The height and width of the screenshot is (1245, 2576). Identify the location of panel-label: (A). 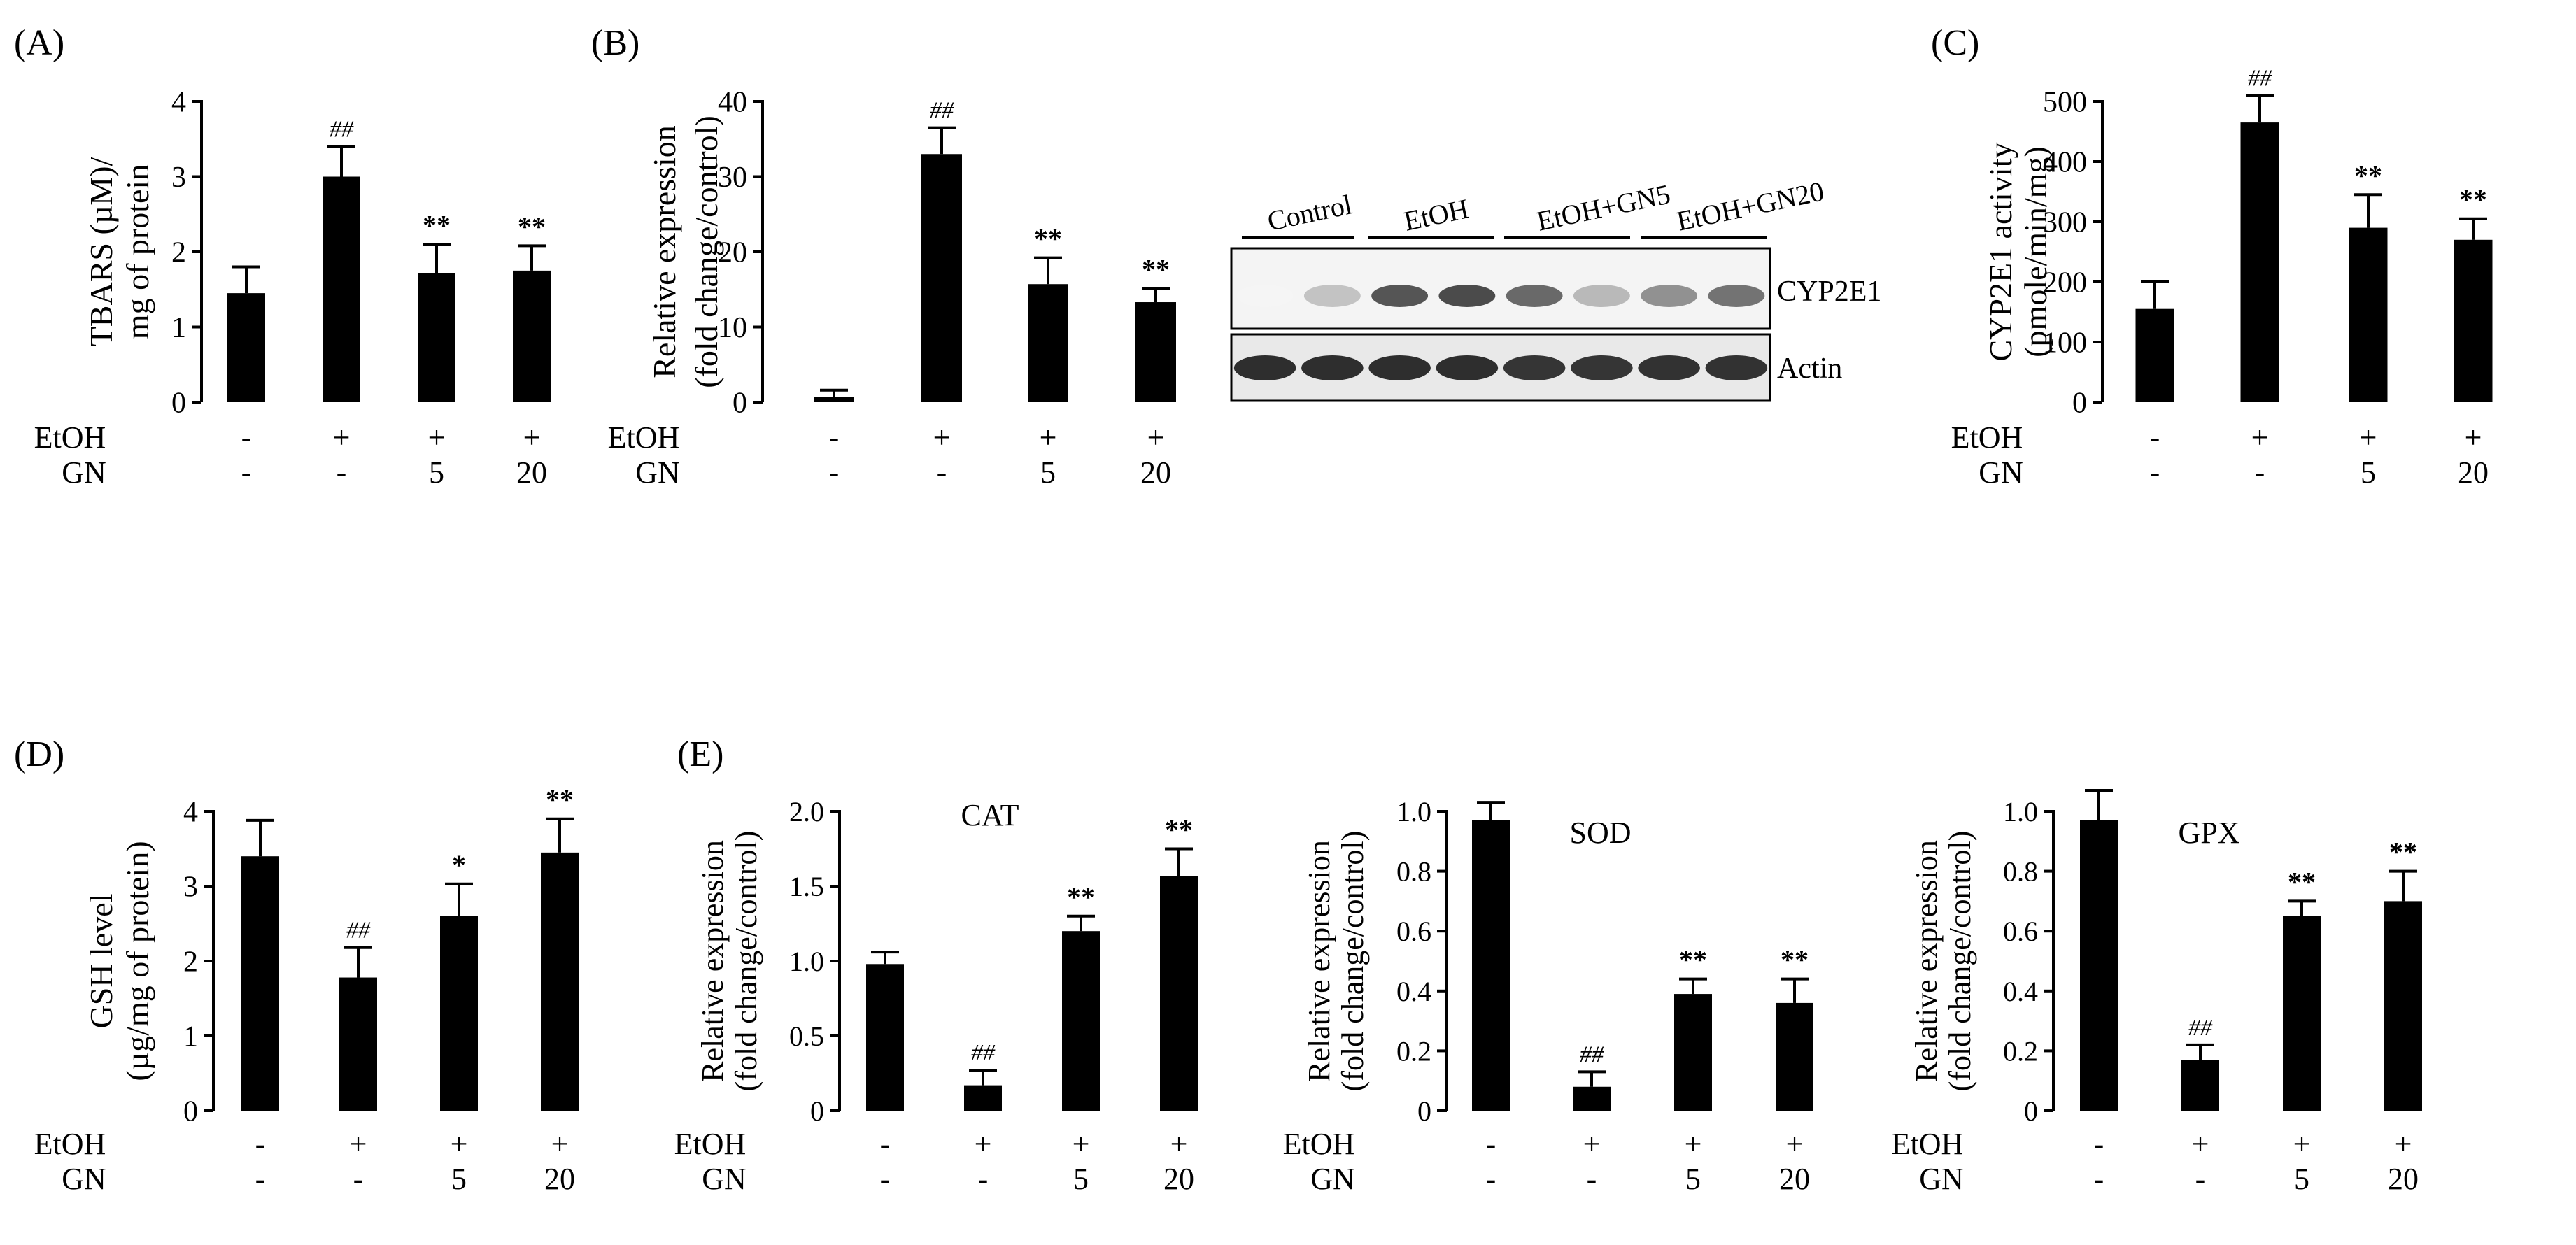
(39, 43).